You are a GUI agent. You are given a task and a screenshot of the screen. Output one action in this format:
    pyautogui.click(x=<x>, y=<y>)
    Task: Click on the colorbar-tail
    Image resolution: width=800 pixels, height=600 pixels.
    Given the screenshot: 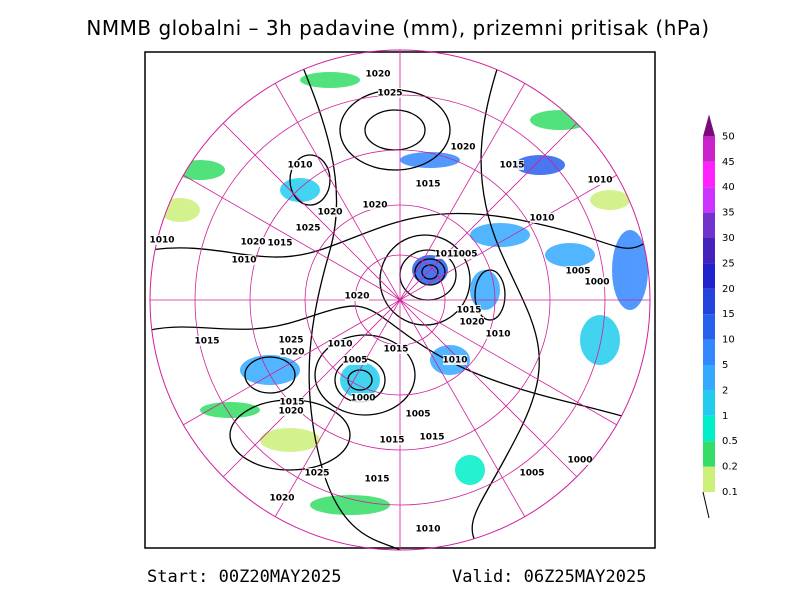 What is the action you would take?
    pyautogui.click(x=706, y=505)
    